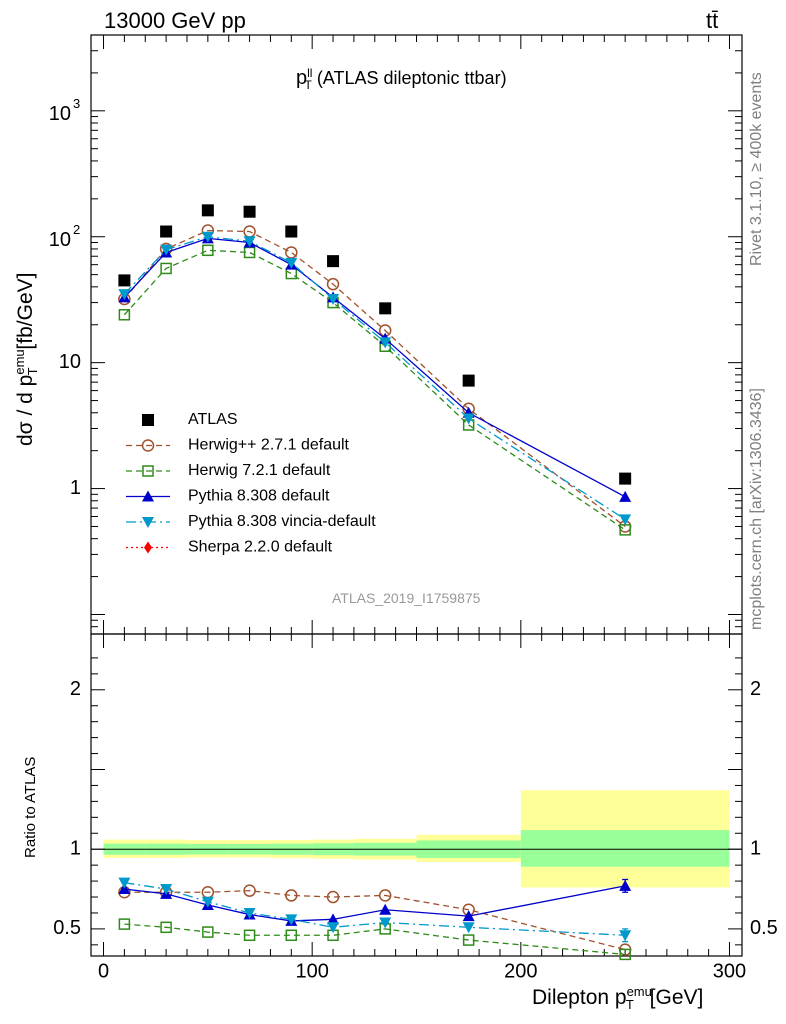 The image size is (786, 1024). What do you see at coordinates (33, 371) in the screenshot?
I see `main-y-axis-label-sub: T` at bounding box center [33, 371].